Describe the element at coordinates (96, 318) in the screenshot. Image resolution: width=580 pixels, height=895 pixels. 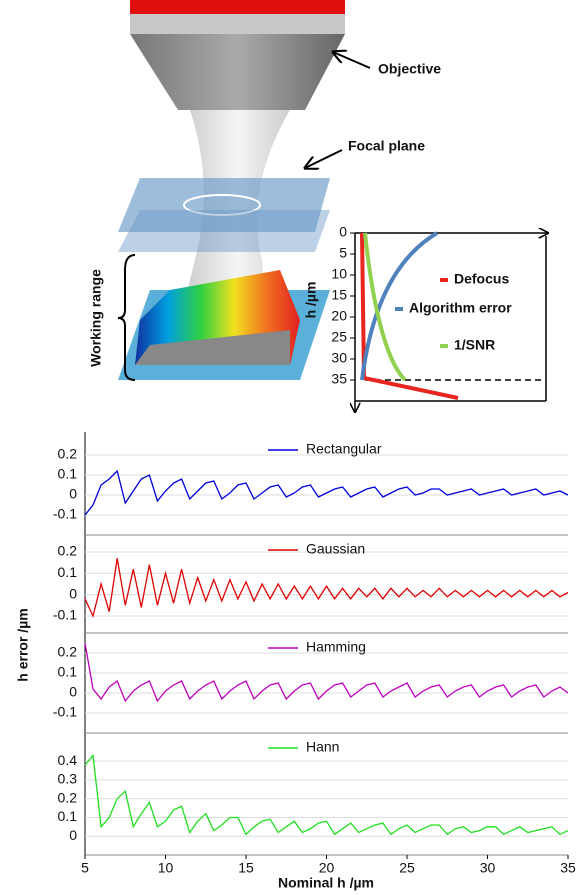
I see `working-range-label: Working range` at that location.